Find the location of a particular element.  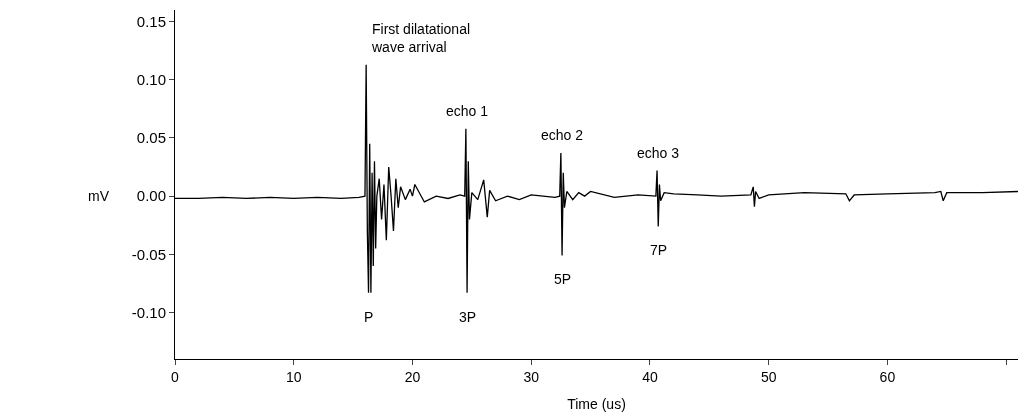

x-tick-label: 30 is located at coordinates (531, 376).